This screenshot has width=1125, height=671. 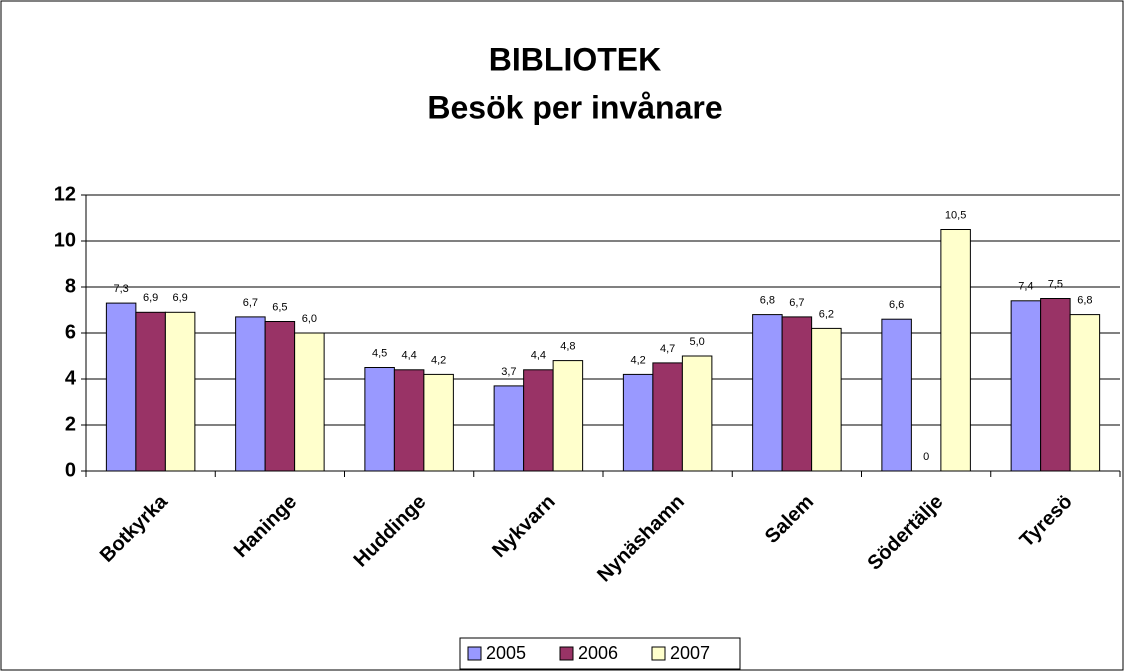 I want to click on y-tick-label: 10, so click(x=65, y=240).